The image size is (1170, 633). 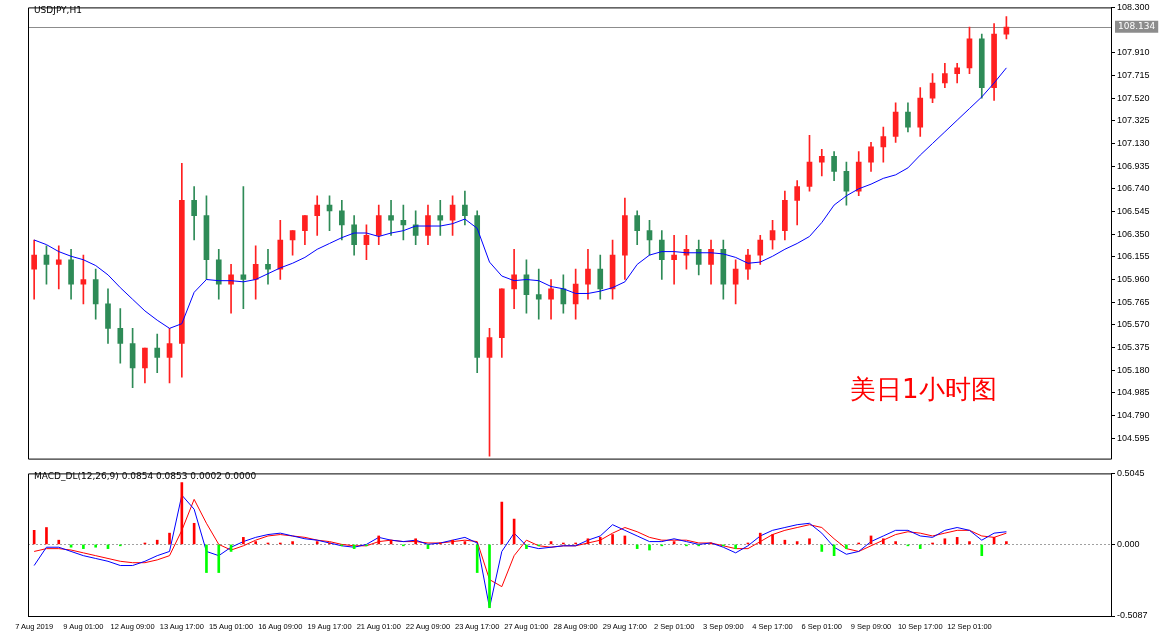 I want to click on y-tick-label: 105.765, so click(x=1133, y=301).